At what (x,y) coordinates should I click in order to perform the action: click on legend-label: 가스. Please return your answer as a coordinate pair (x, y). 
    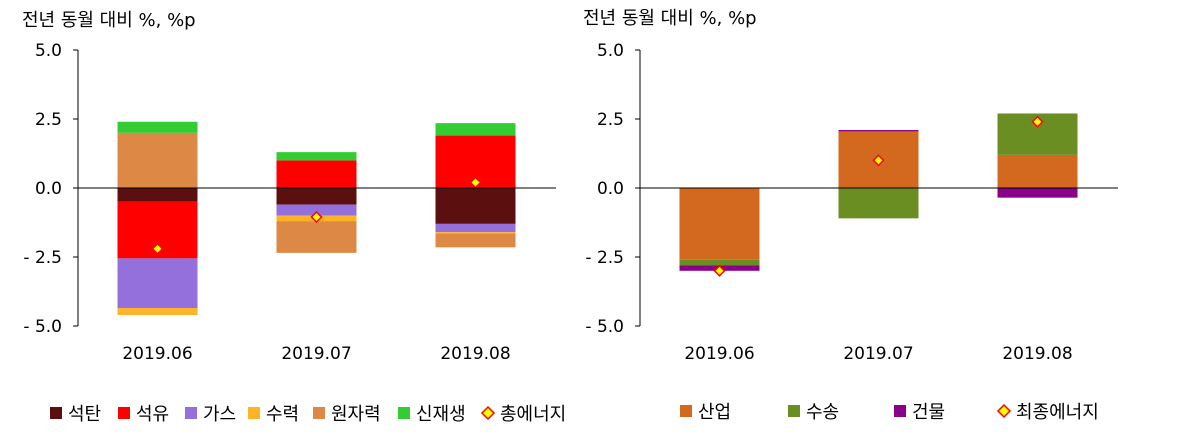
    Looking at the image, I should click on (219, 414).